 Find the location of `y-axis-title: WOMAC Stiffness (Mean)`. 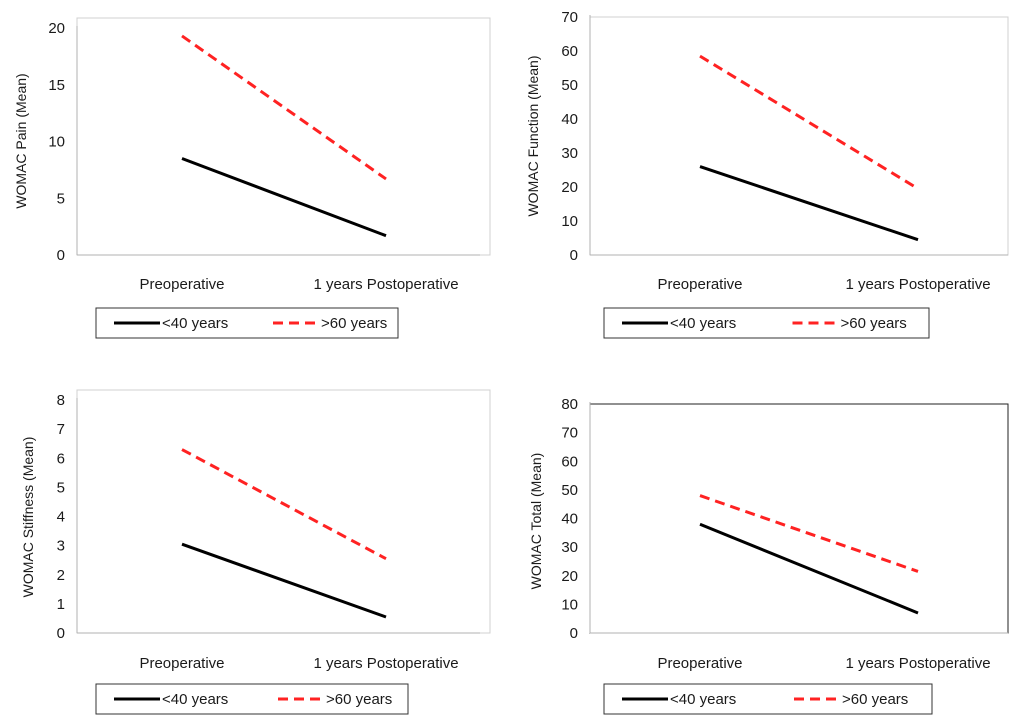

y-axis-title: WOMAC Stiffness (Mean) is located at coordinates (28, 517).